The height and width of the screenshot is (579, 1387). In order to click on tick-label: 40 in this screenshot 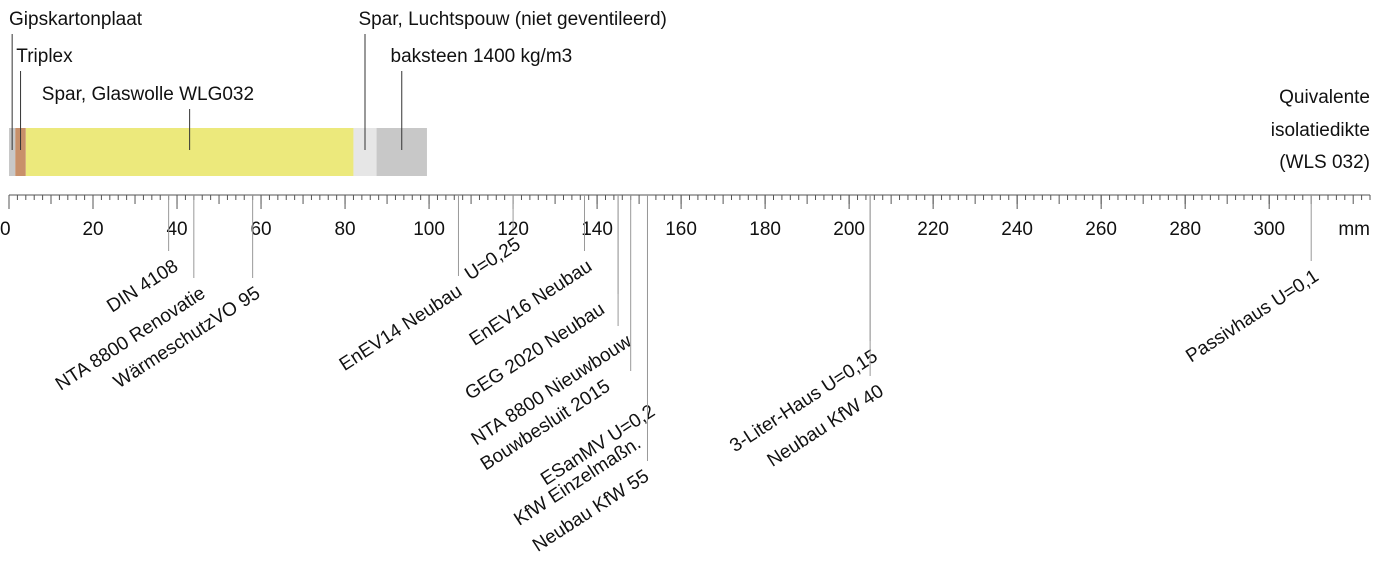, I will do `click(176, 229)`.